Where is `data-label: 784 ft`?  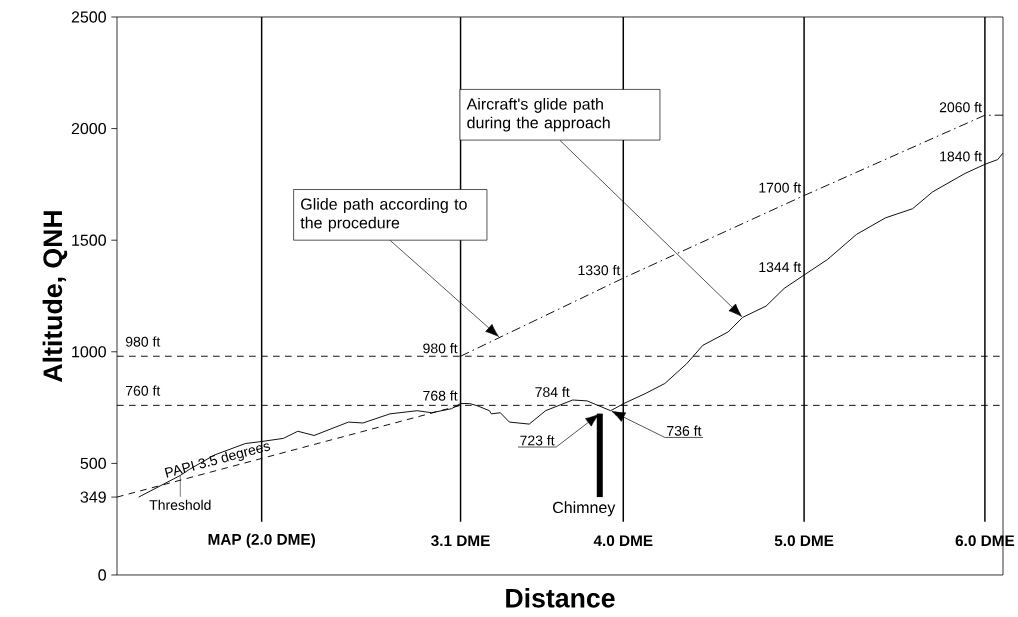 data-label: 784 ft is located at coordinates (552, 392).